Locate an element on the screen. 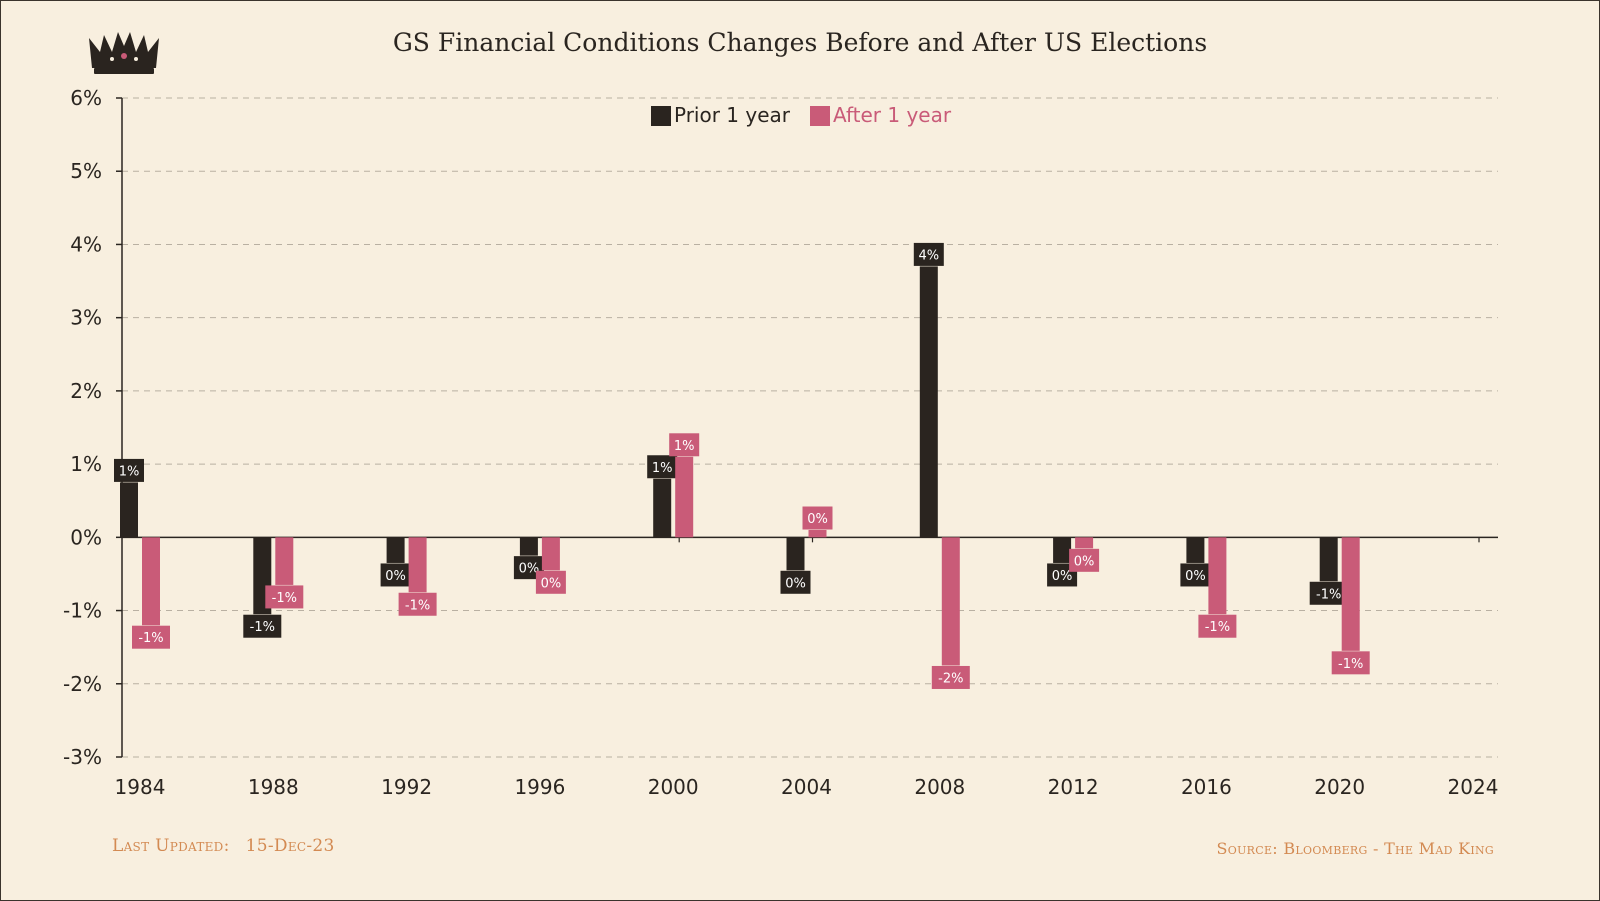 This screenshot has width=1600, height=901. x-tick-label: 1992 is located at coordinates (406, 787).